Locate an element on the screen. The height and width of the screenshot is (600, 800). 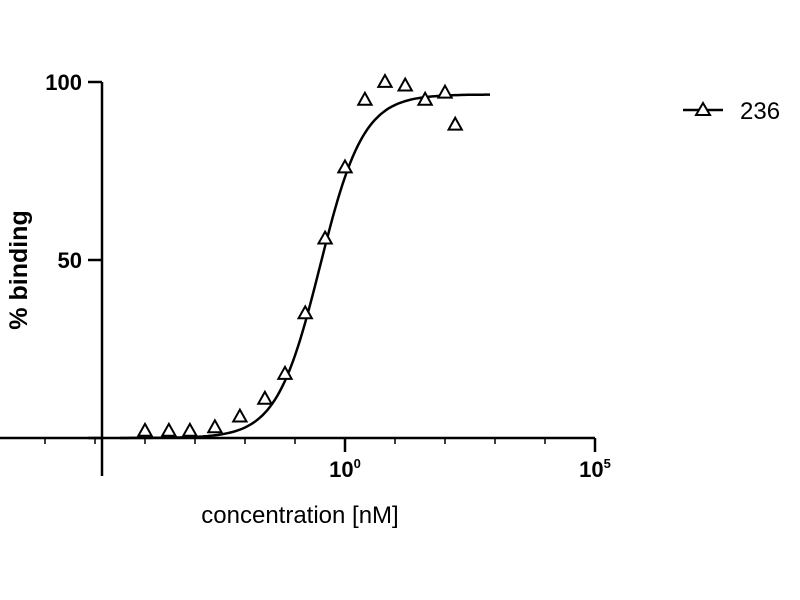
y-axis-ticks: 50 100 is located at coordinates (73, 255).